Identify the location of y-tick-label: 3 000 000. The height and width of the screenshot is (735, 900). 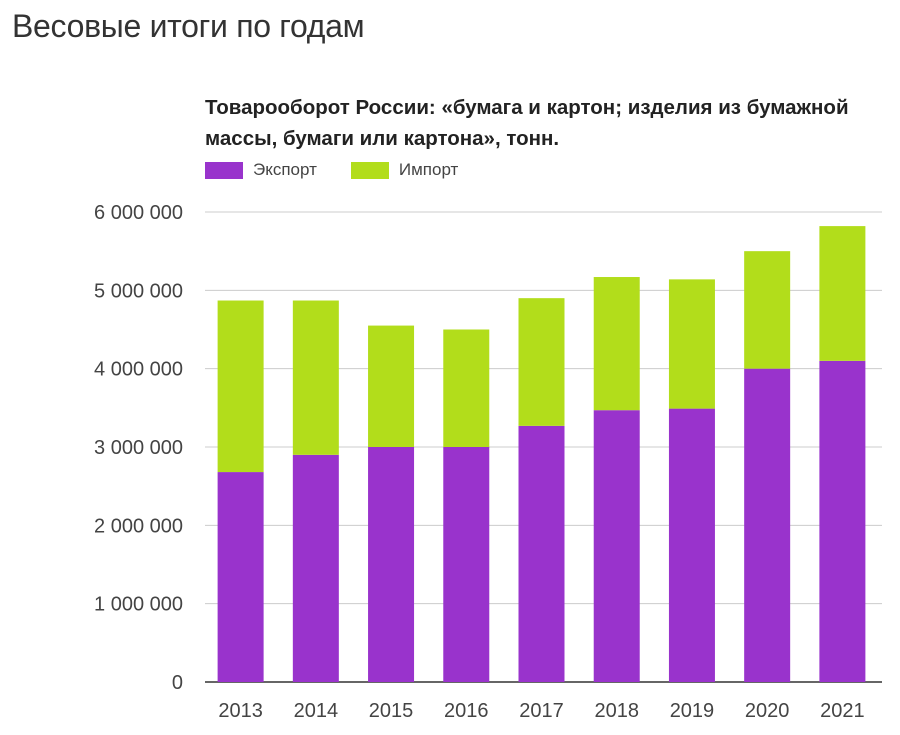
(138, 448).